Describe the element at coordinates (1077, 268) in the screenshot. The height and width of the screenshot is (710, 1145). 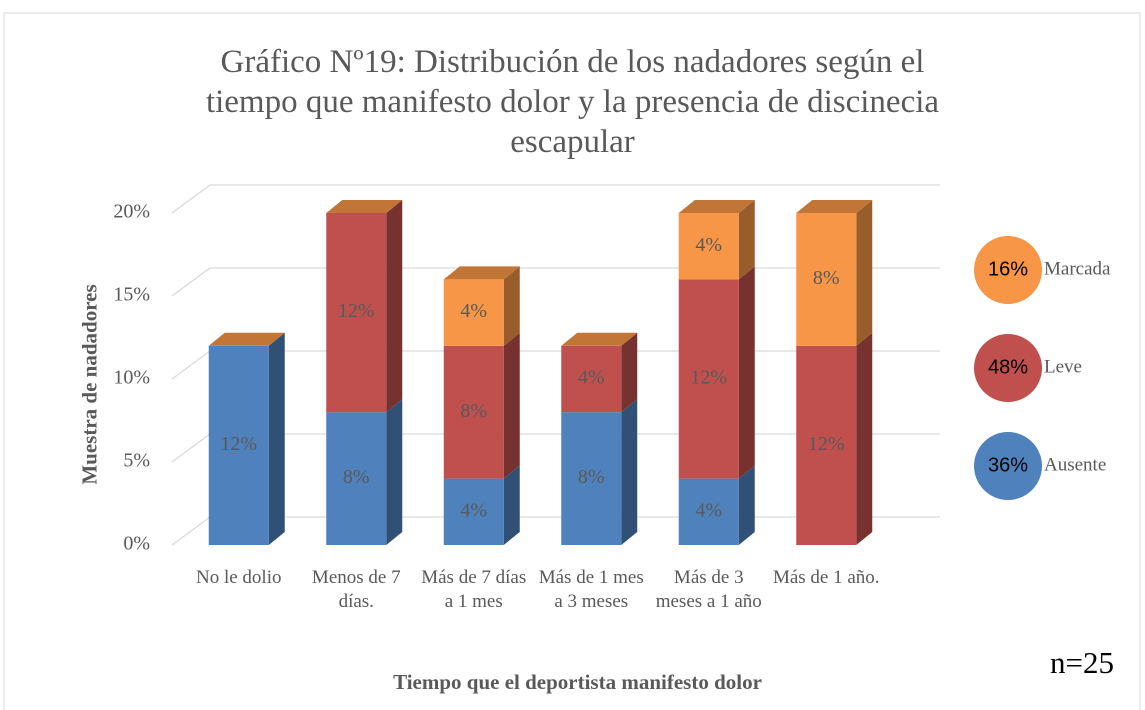
I see `legend-label: Marcada` at that location.